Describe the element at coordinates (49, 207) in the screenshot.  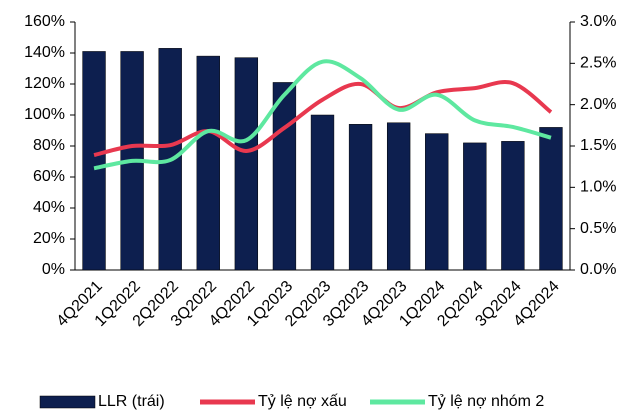
I see `y-tick-label: 40%` at that location.